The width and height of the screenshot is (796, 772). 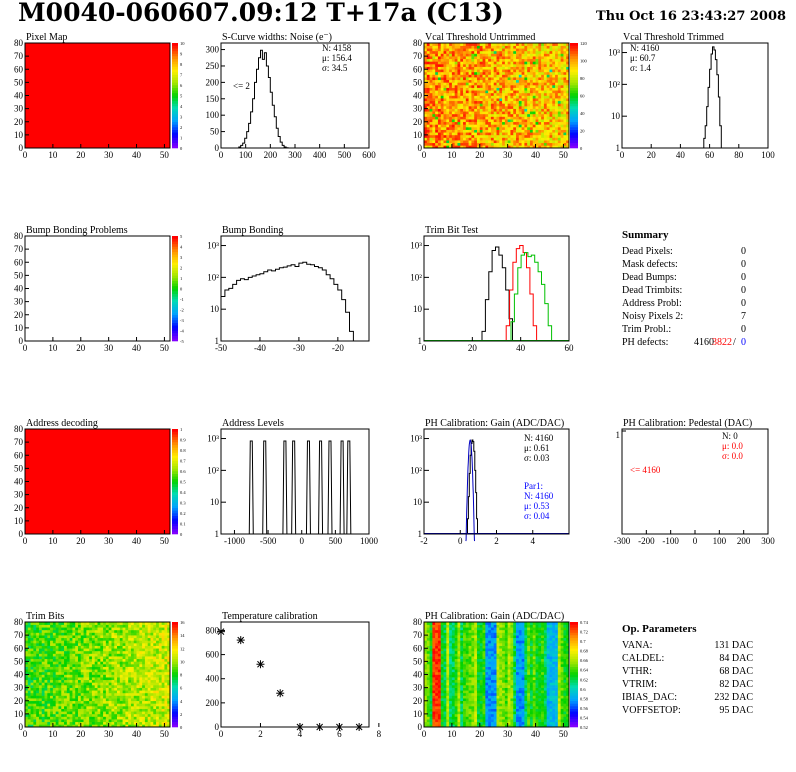 What do you see at coordinates (19, 109) in the screenshot?
I see `y-tick-label: 30` at bounding box center [19, 109].